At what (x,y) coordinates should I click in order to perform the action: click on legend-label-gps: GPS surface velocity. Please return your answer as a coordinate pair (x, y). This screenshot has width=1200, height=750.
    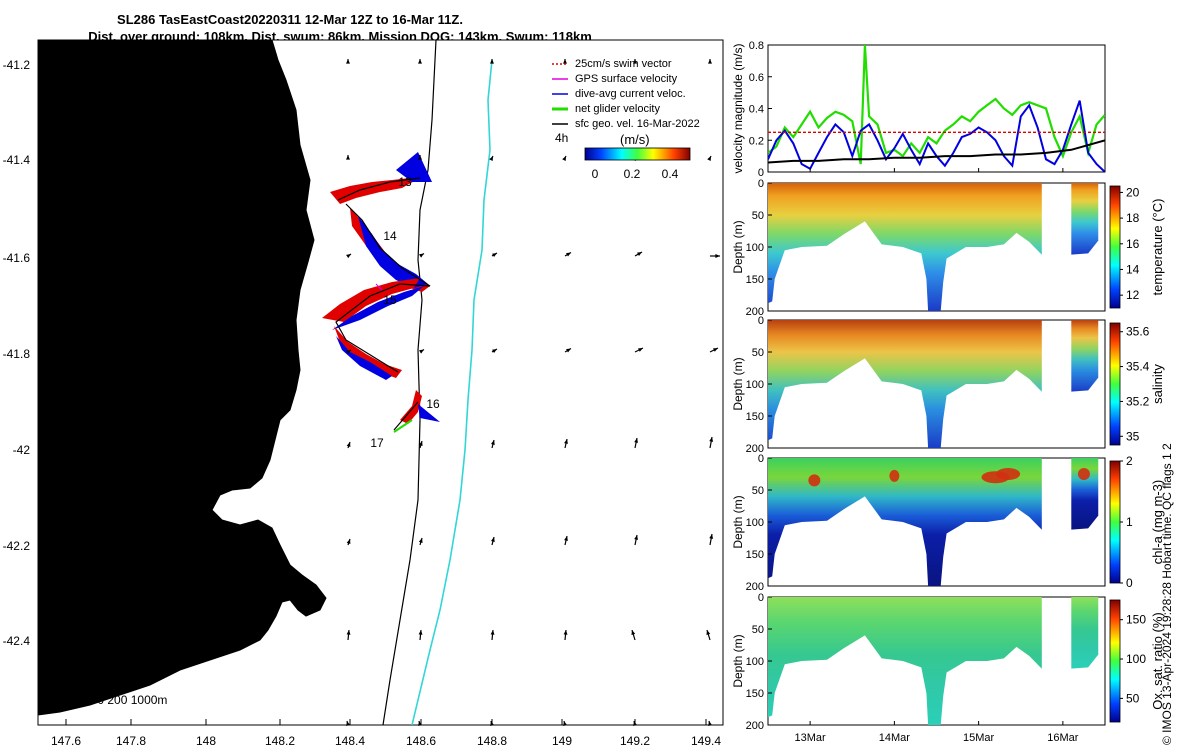
    Looking at the image, I should click on (626, 79).